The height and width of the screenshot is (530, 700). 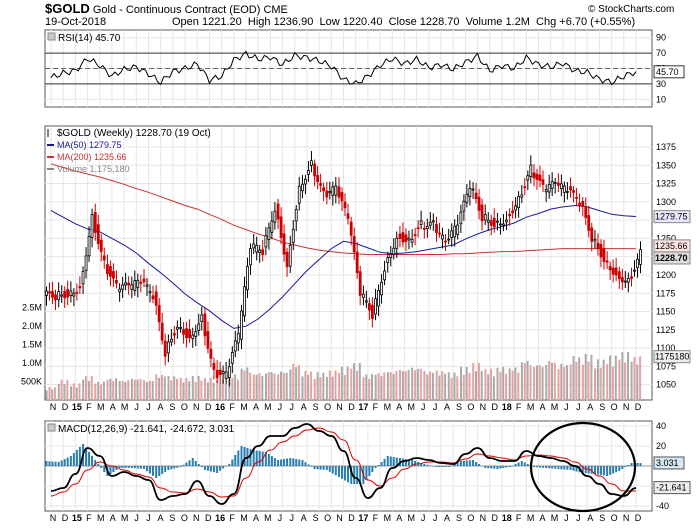 What do you see at coordinates (160, 407) in the screenshot?
I see `x-axis-label-price: A` at bounding box center [160, 407].